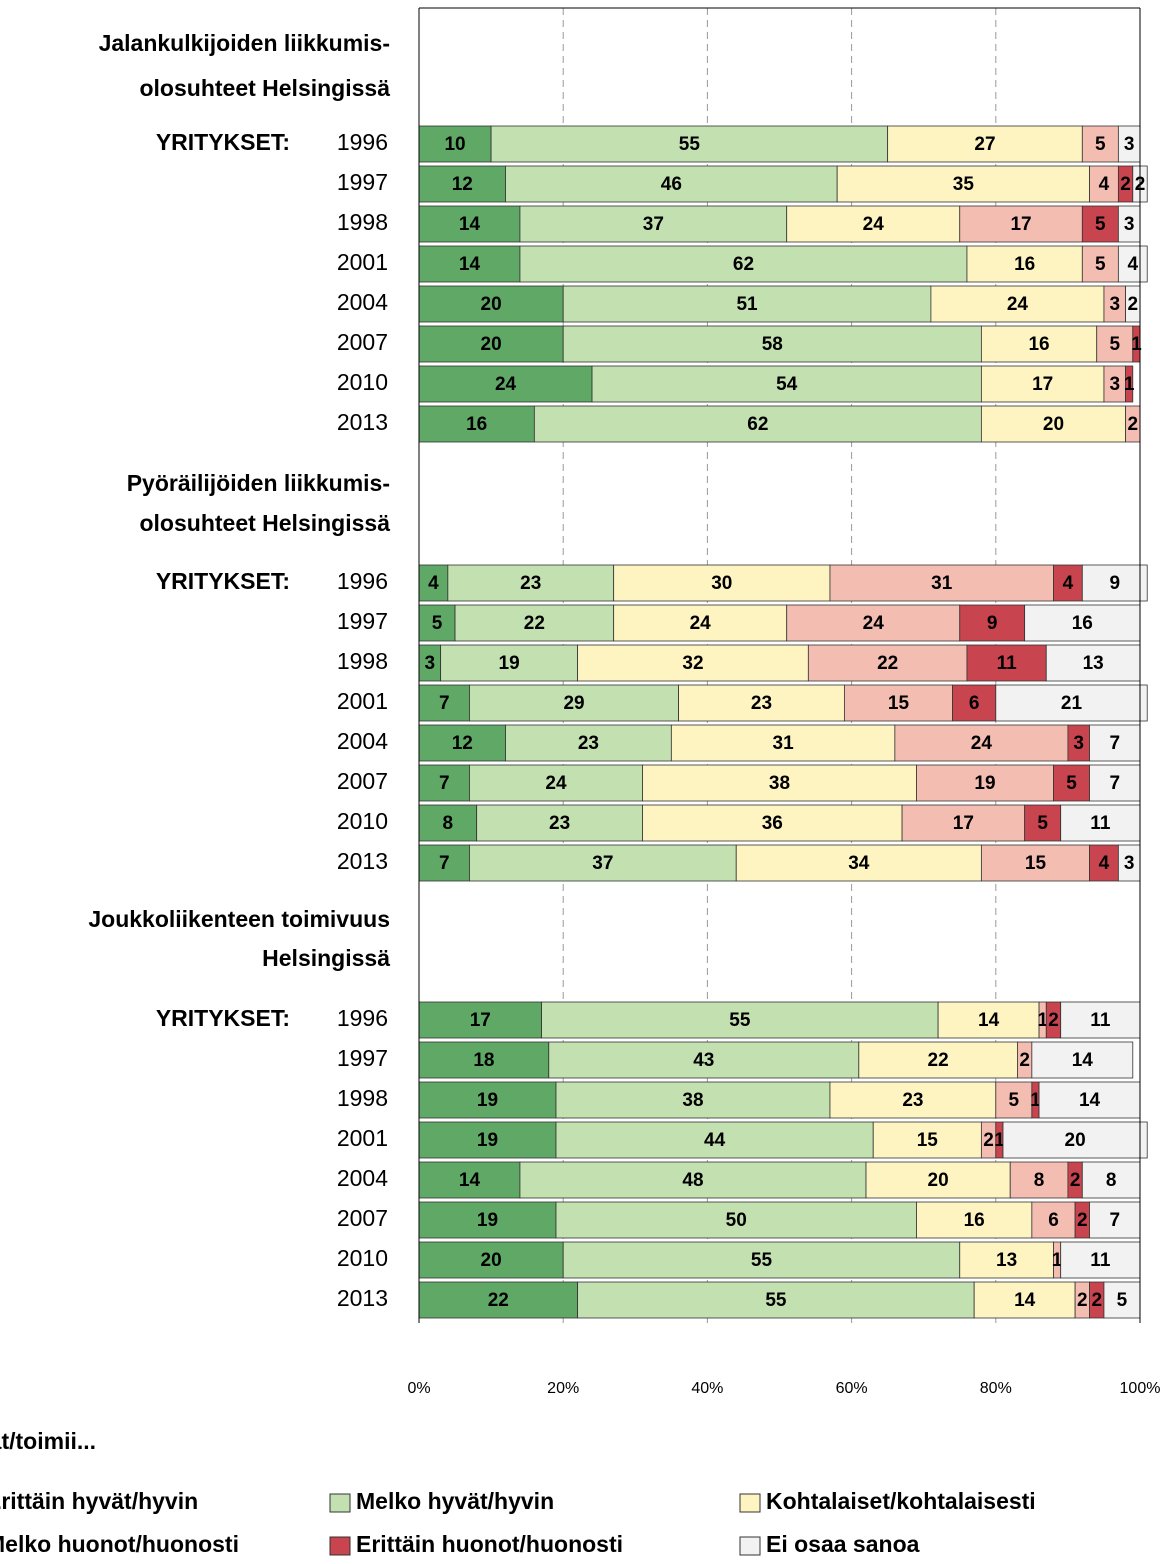  I want to click on data-label: 44, so click(715, 1140).